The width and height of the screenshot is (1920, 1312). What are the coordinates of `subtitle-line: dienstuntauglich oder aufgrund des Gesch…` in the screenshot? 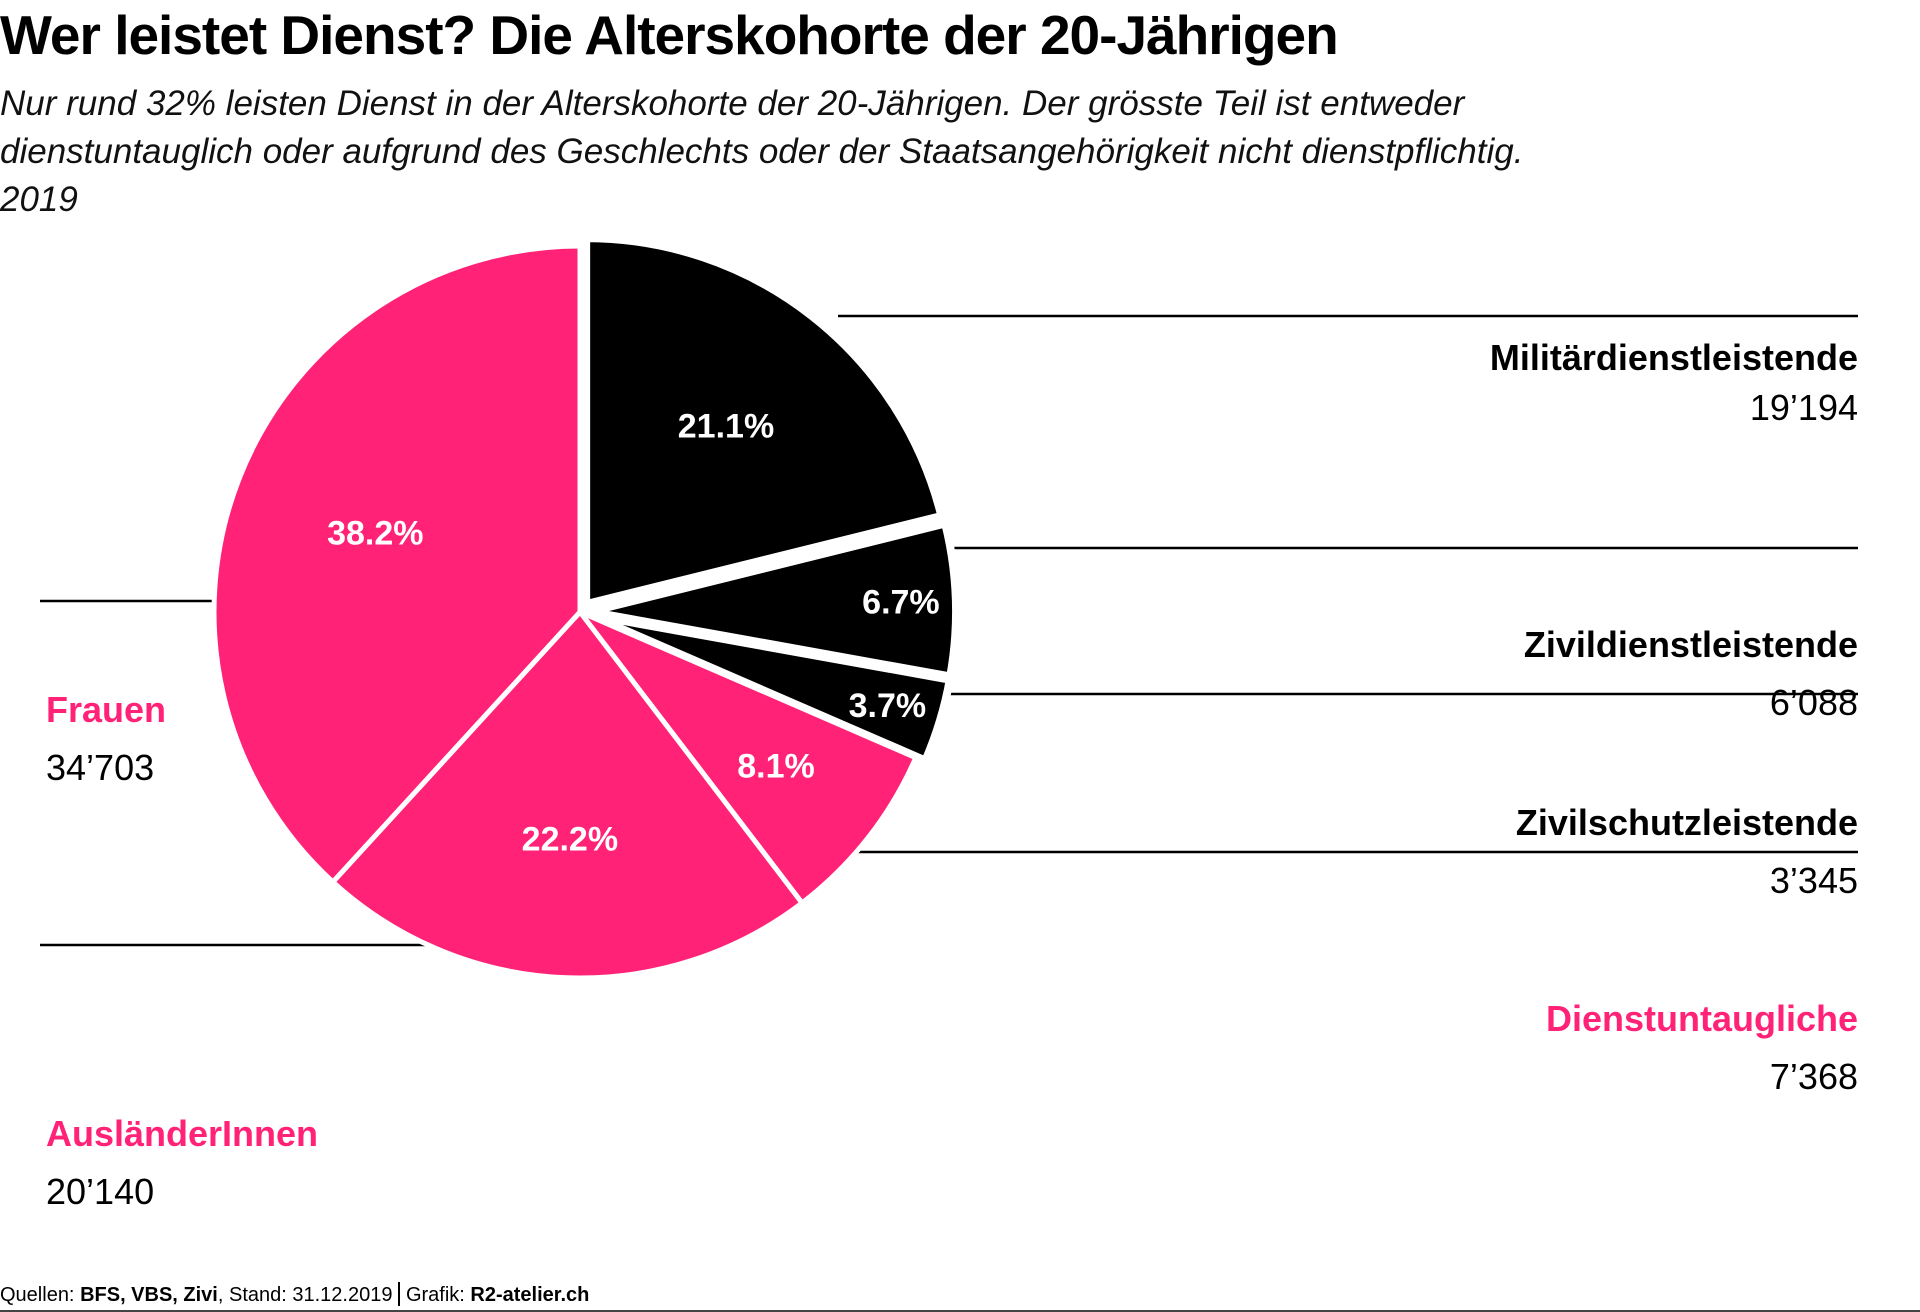 It's located at (762, 151).